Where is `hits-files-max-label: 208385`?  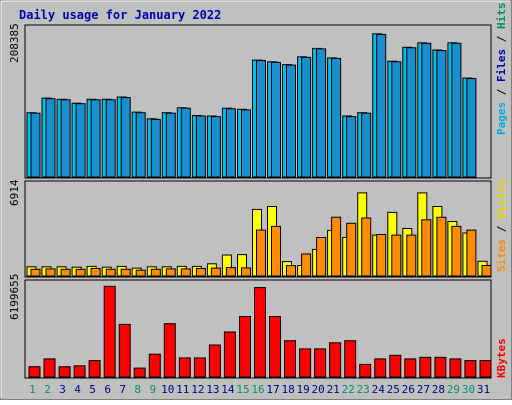 hits-files-max-label: 208385 is located at coordinates (14, 43).